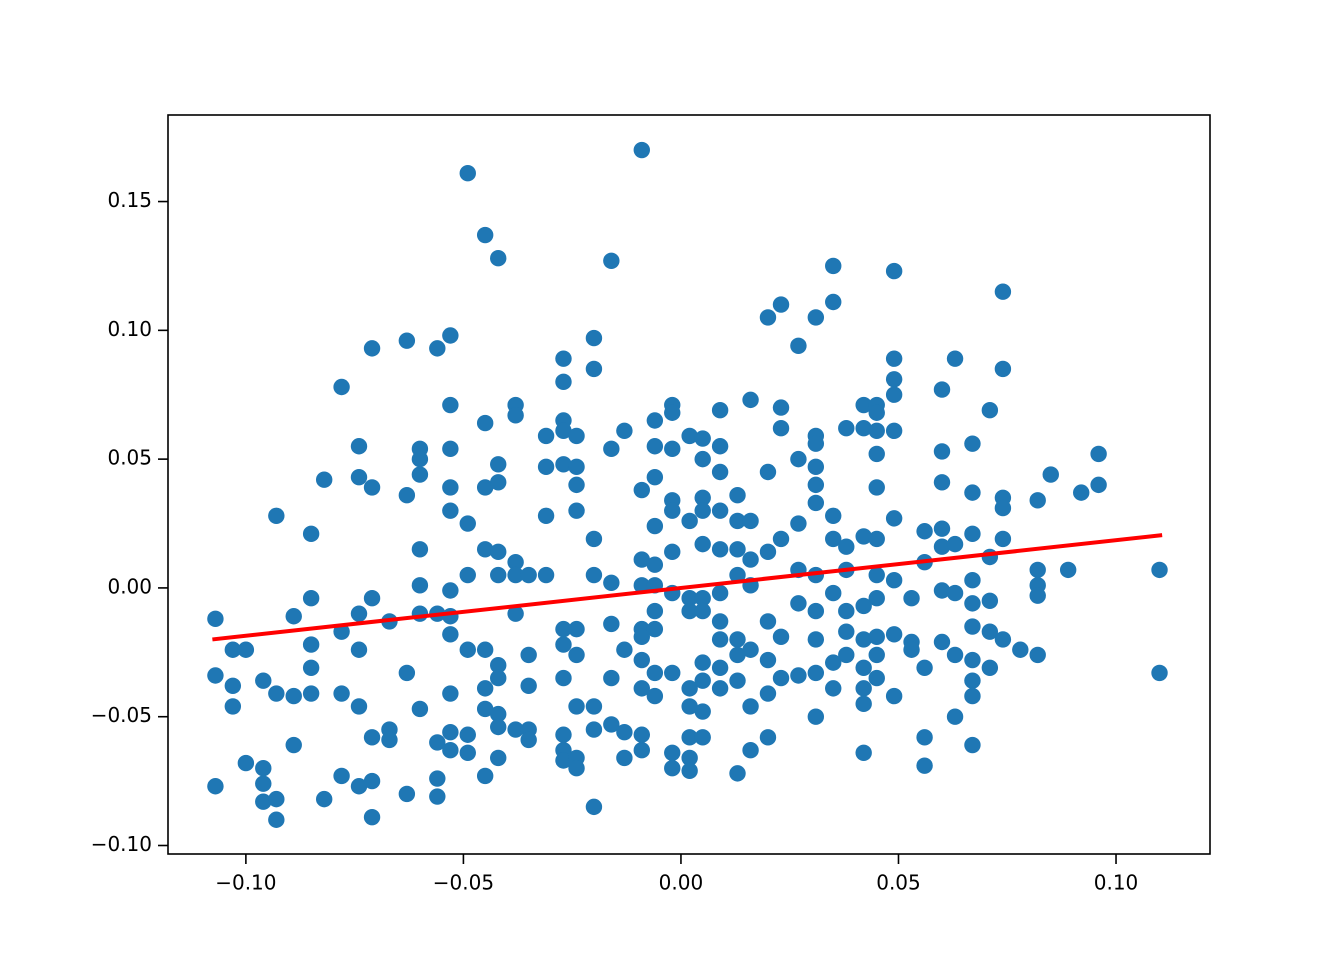 The height and width of the screenshot is (960, 1344). What do you see at coordinates (1116, 883) in the screenshot?
I see `x-tick-label: 0.10` at bounding box center [1116, 883].